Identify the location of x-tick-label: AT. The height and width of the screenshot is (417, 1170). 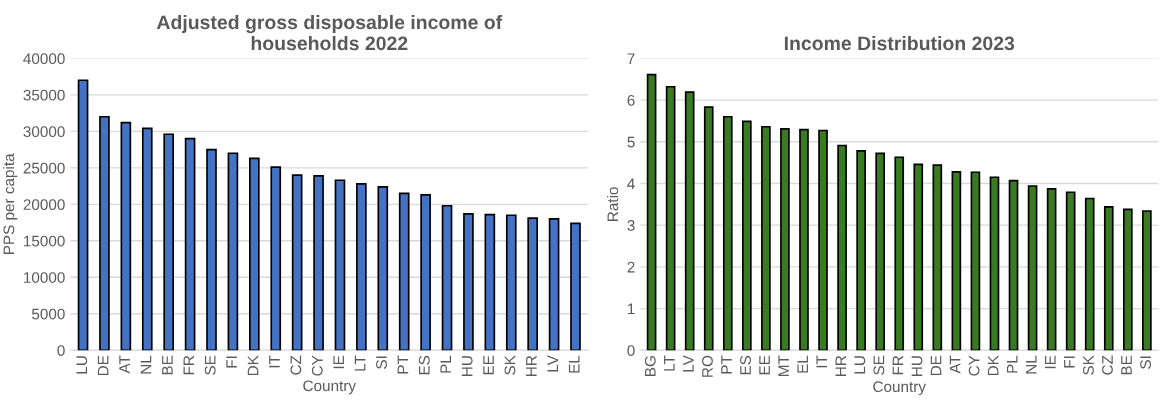
(124, 364).